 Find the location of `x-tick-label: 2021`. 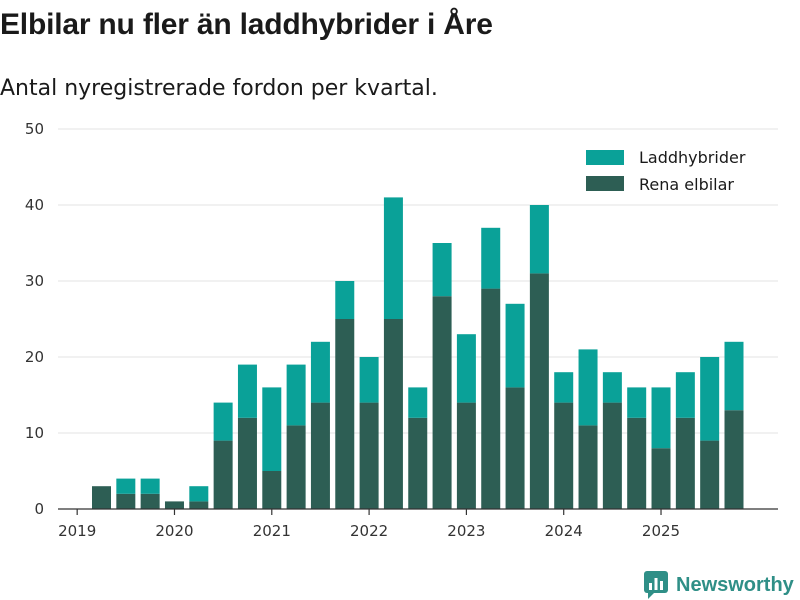

x-tick-label: 2021 is located at coordinates (272, 531).